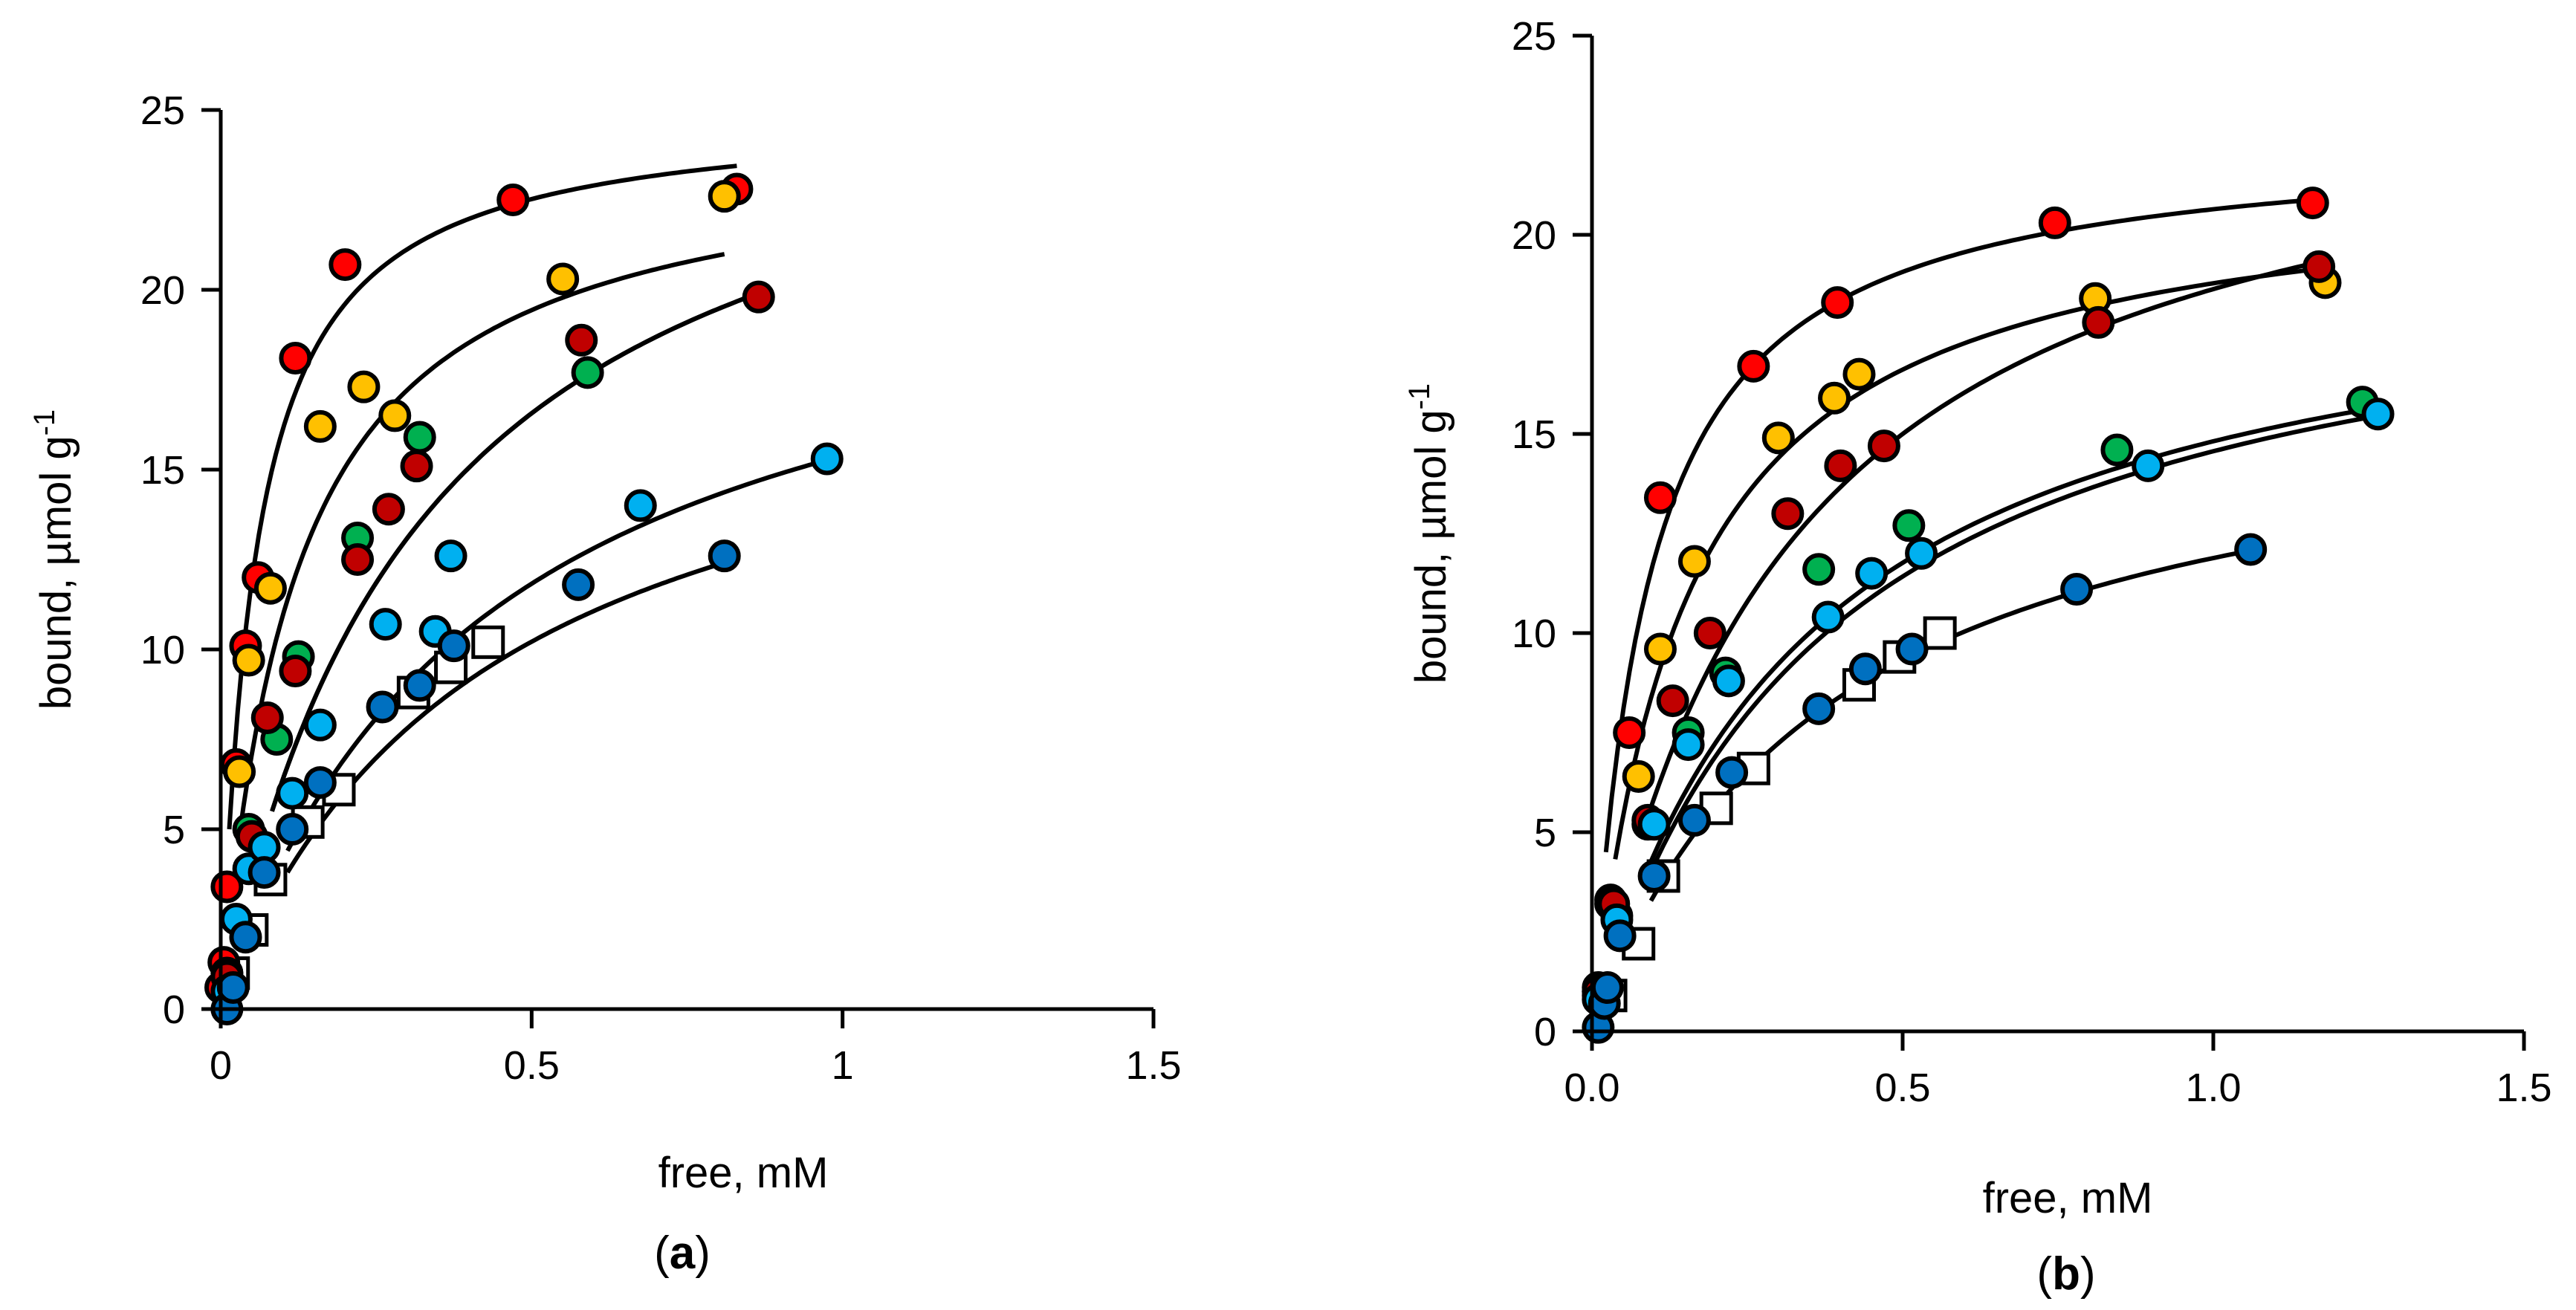  What do you see at coordinates (843, 1065) in the screenshot?
I see `x-tick-label: 1` at bounding box center [843, 1065].